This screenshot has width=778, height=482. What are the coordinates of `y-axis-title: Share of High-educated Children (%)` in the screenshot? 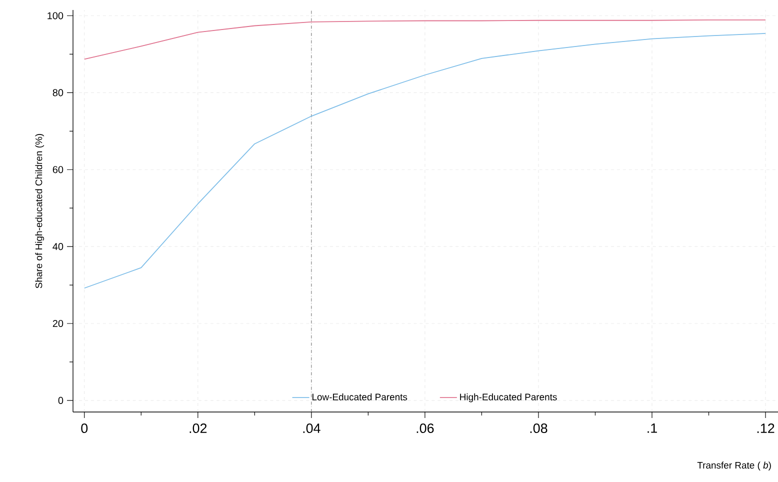 It's located at (39, 211).